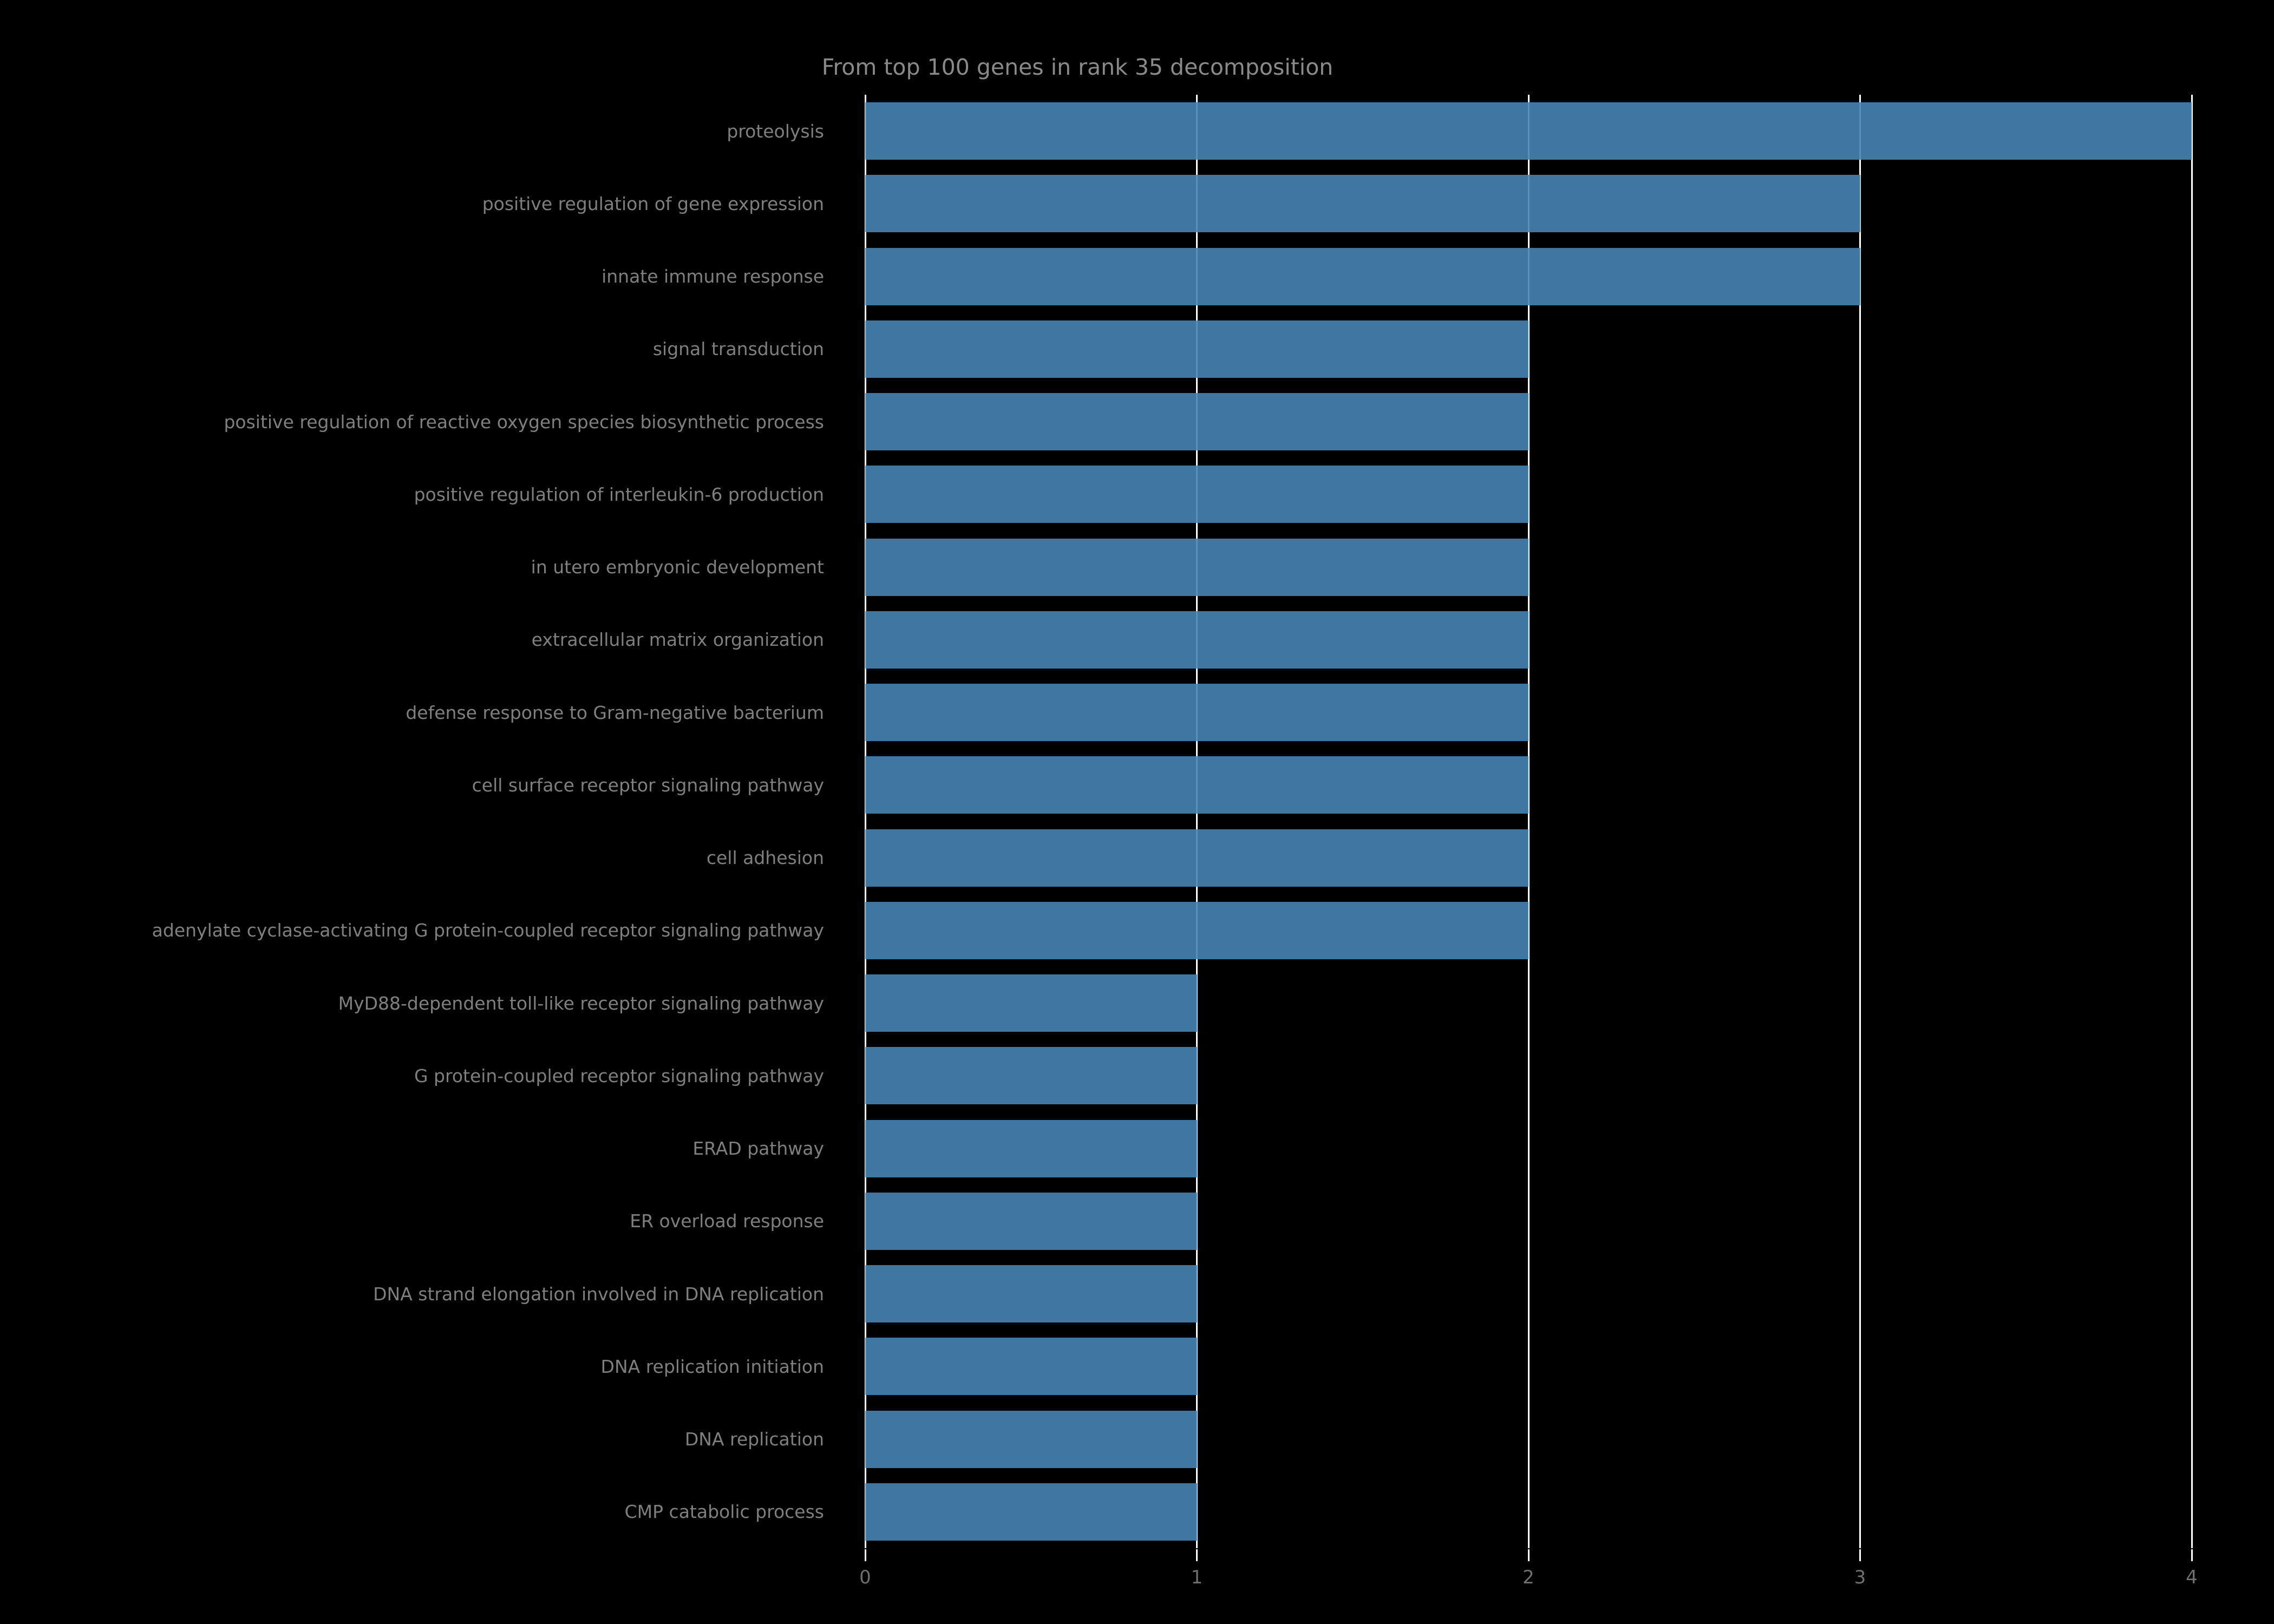 The width and height of the screenshot is (2274, 1624). Describe the element at coordinates (1197, 1577) in the screenshot. I see `x-tick-label: 1` at that location.